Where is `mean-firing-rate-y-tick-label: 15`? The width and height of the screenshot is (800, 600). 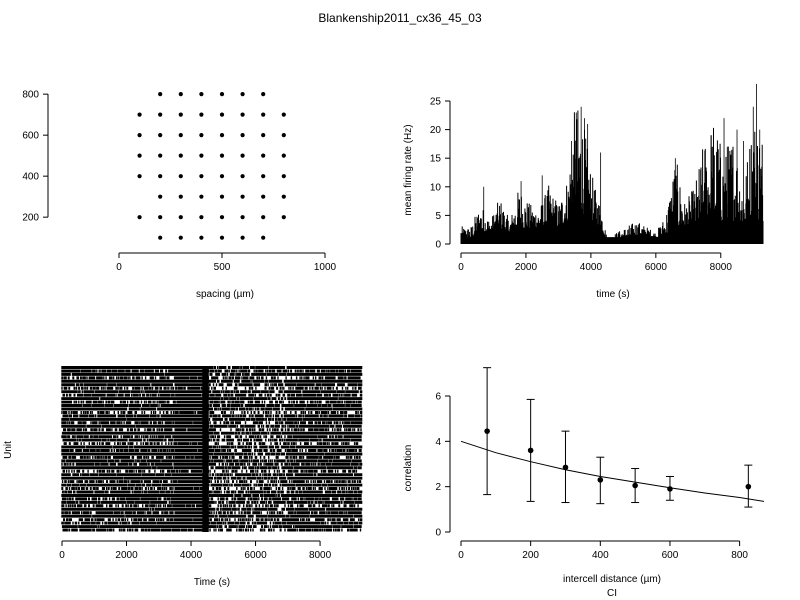 mean-firing-rate-y-tick-label: 15 is located at coordinates (436, 159).